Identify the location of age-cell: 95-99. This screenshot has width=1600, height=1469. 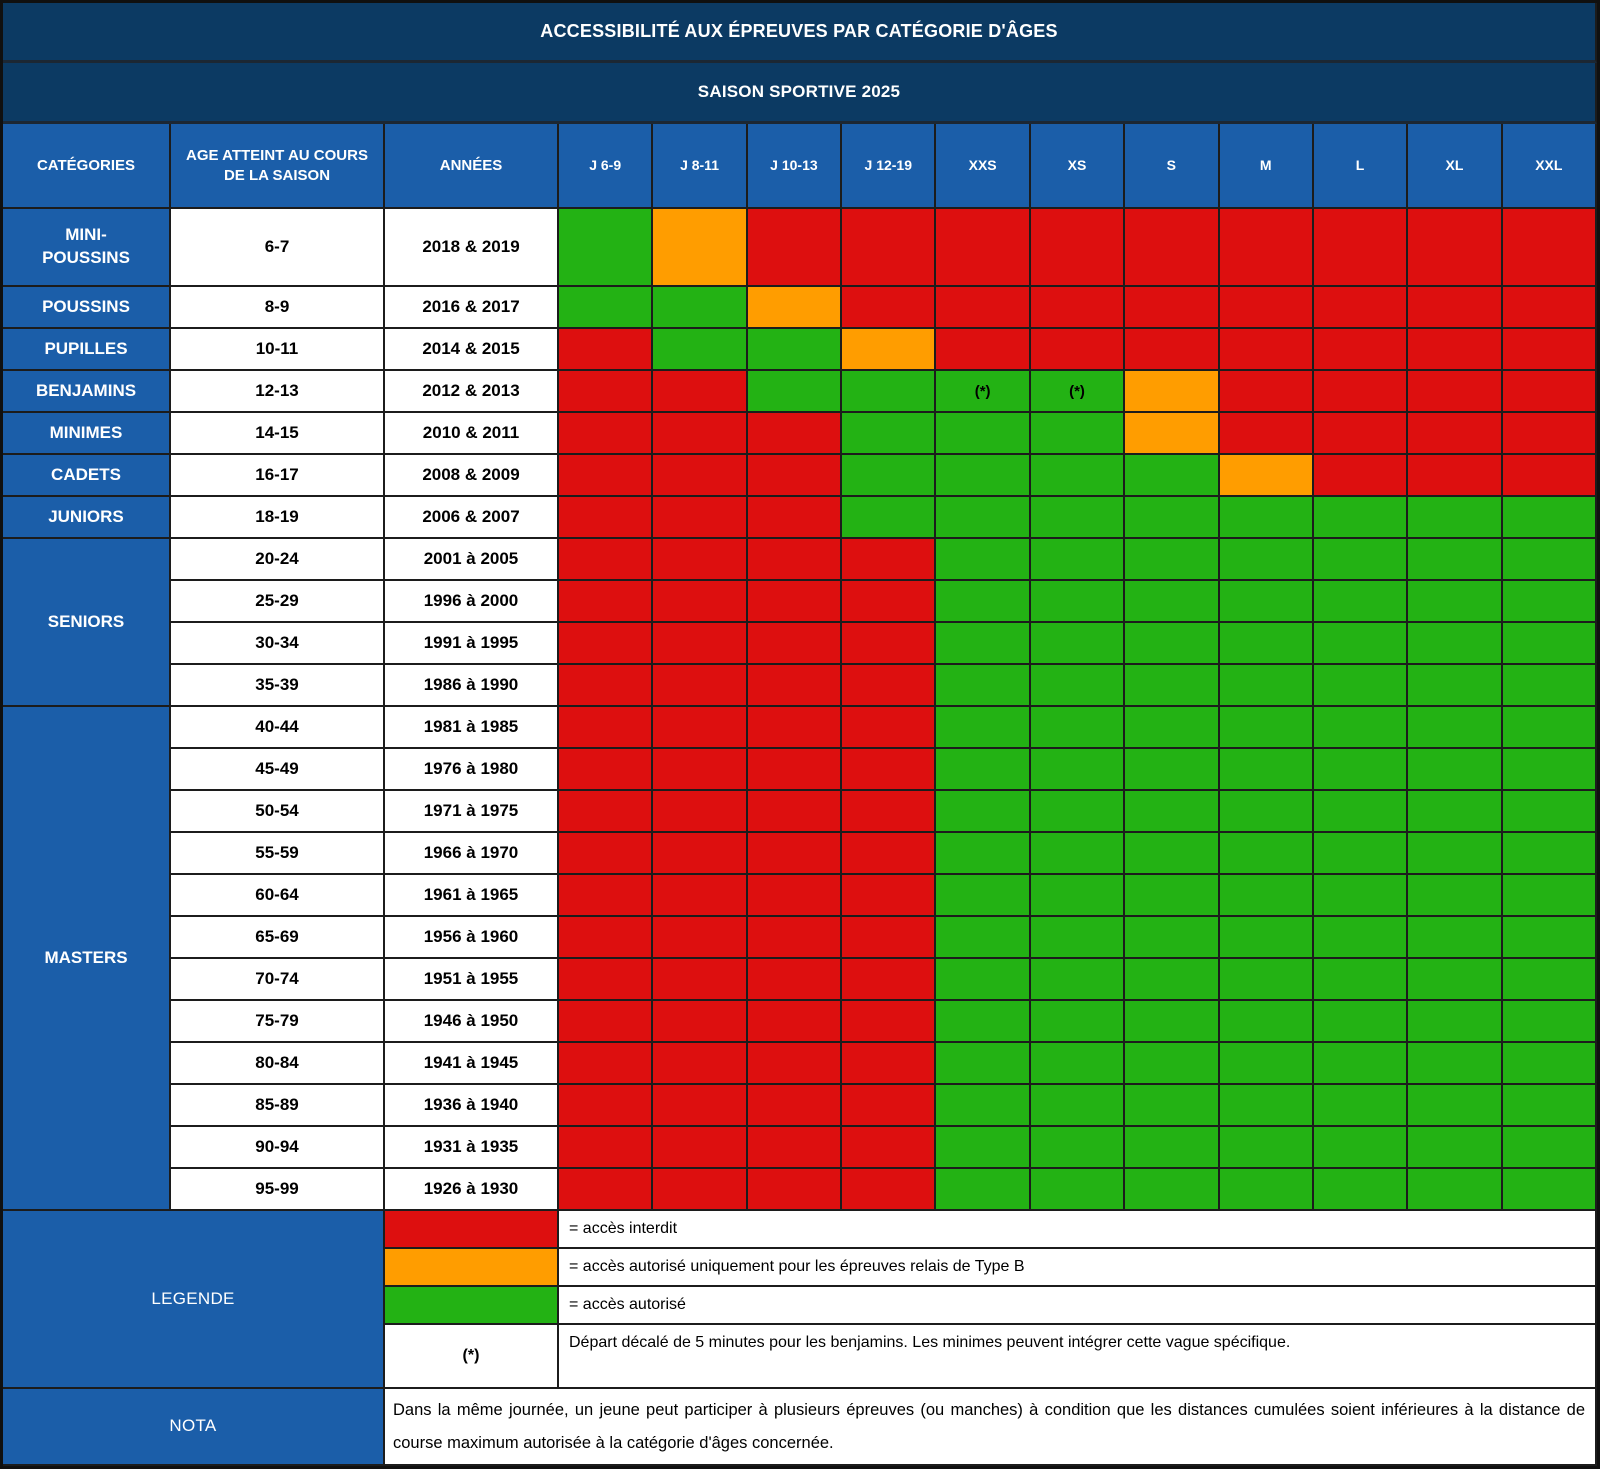
(278, 1190).